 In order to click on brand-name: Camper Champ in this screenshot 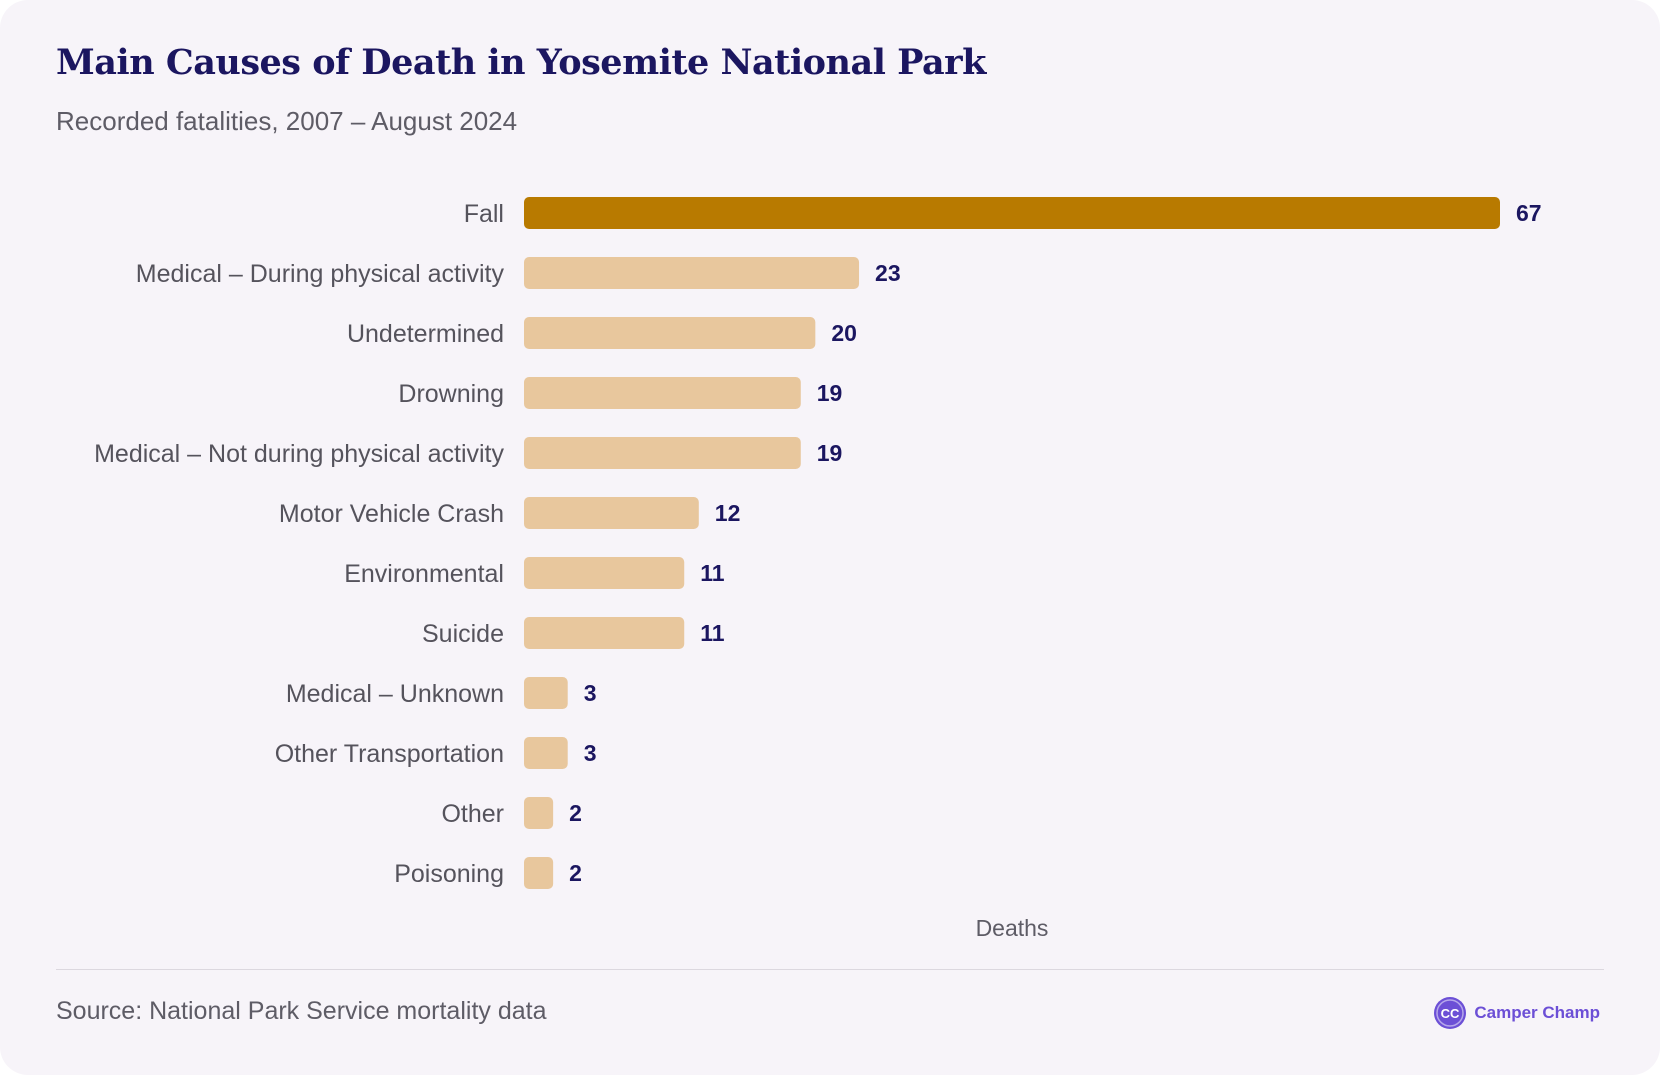, I will do `click(1537, 1012)`.